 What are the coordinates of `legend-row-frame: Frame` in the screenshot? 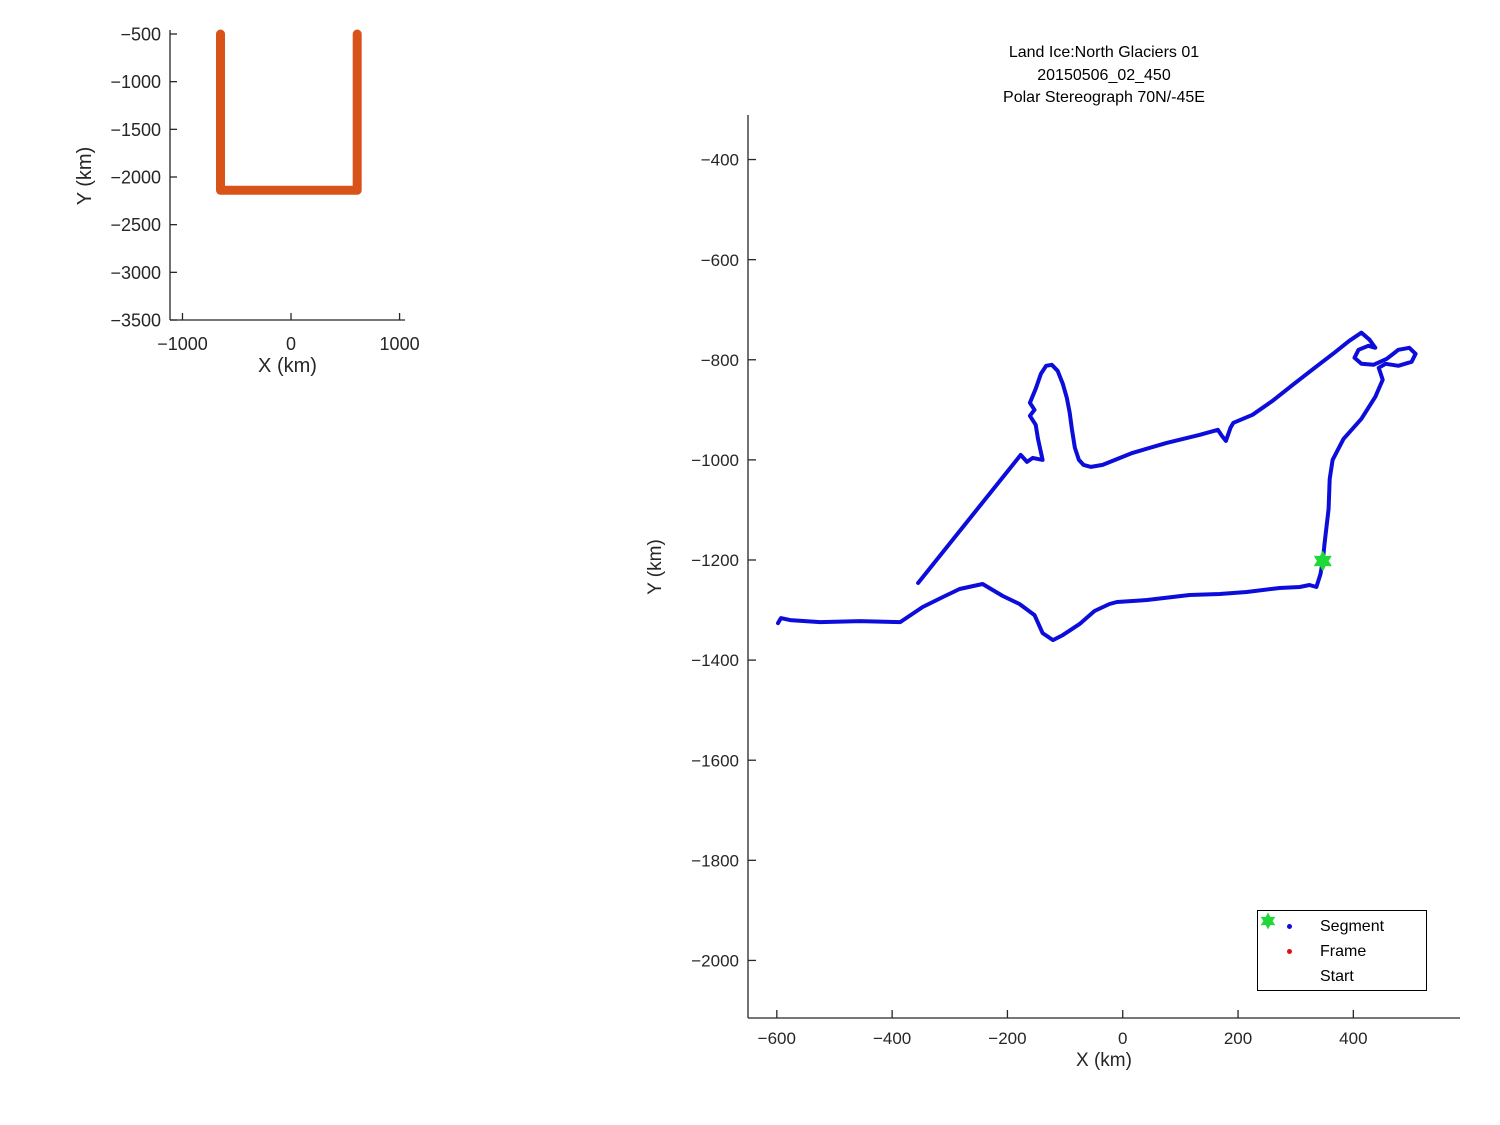 It's located at (1342, 951).